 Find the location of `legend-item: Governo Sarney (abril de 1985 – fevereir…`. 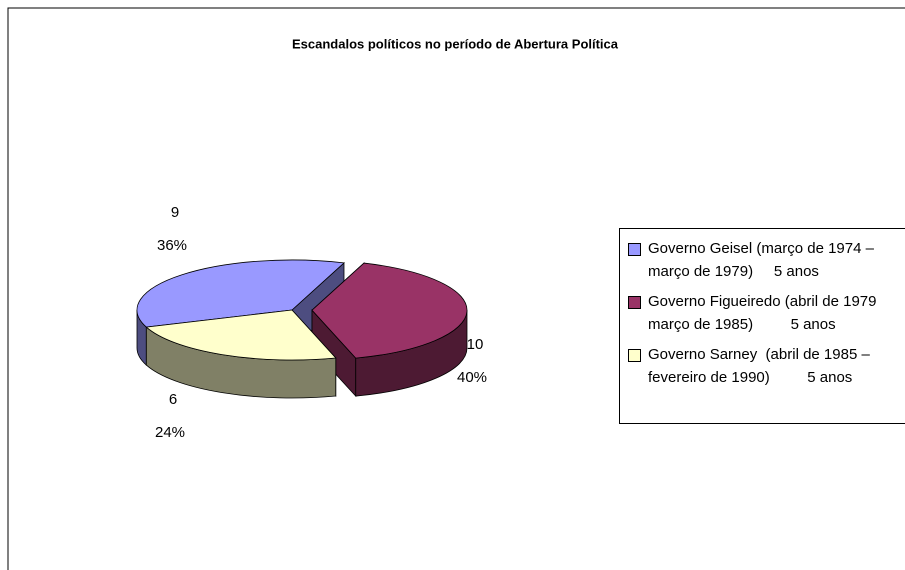

legend-item: Governo Sarney (abril de 1985 – fevereir… is located at coordinates (766, 366).